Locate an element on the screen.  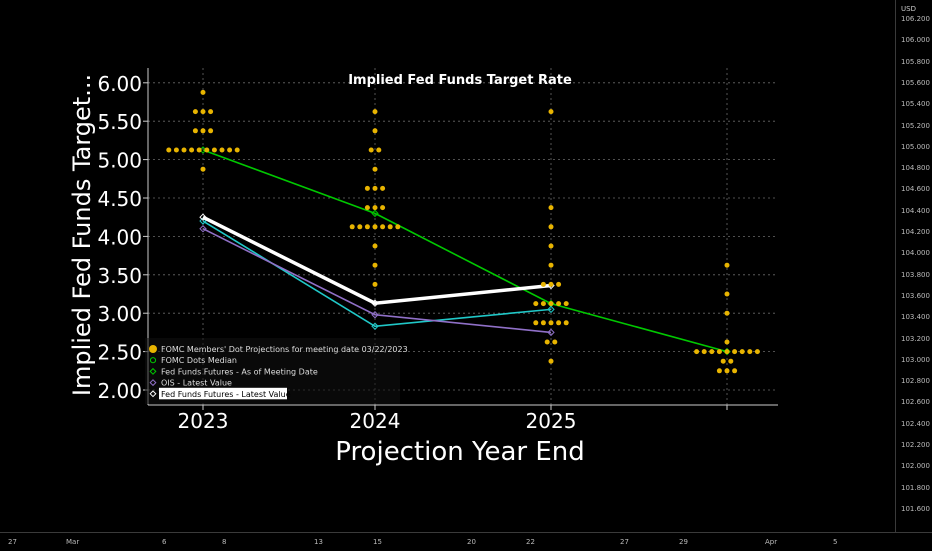
x-axis-label: Projection Year End is located at coordinates (460, 452).